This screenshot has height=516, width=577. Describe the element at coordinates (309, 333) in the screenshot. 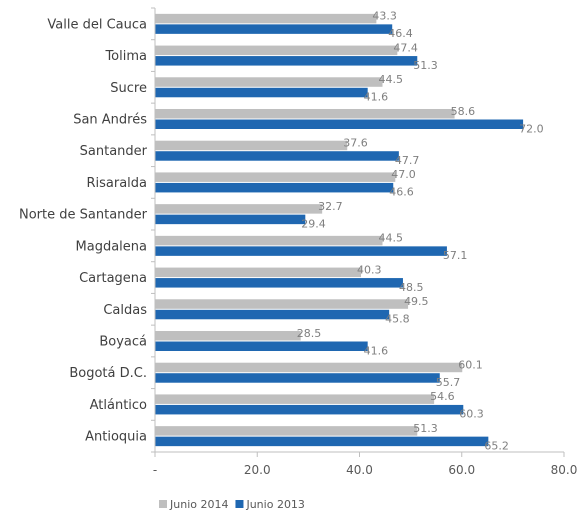

I see `data-label: 28.5` at that location.